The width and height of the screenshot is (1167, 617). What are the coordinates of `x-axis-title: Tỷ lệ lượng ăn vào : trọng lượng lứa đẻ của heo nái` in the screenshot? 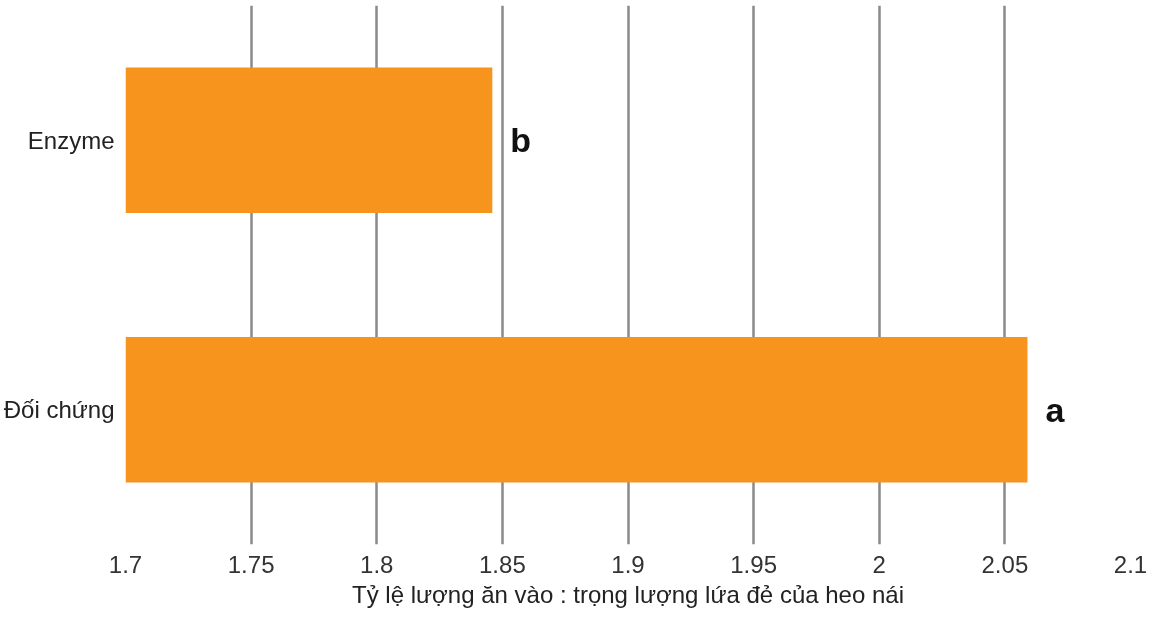 It's located at (628, 594).